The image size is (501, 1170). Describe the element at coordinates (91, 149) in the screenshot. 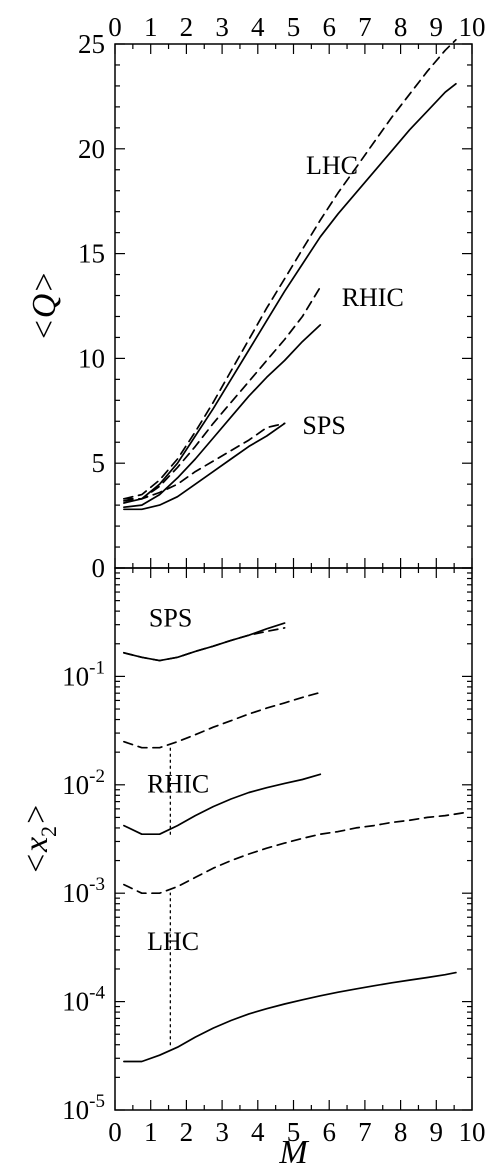

I see `top-y-tick-label: 20` at that location.